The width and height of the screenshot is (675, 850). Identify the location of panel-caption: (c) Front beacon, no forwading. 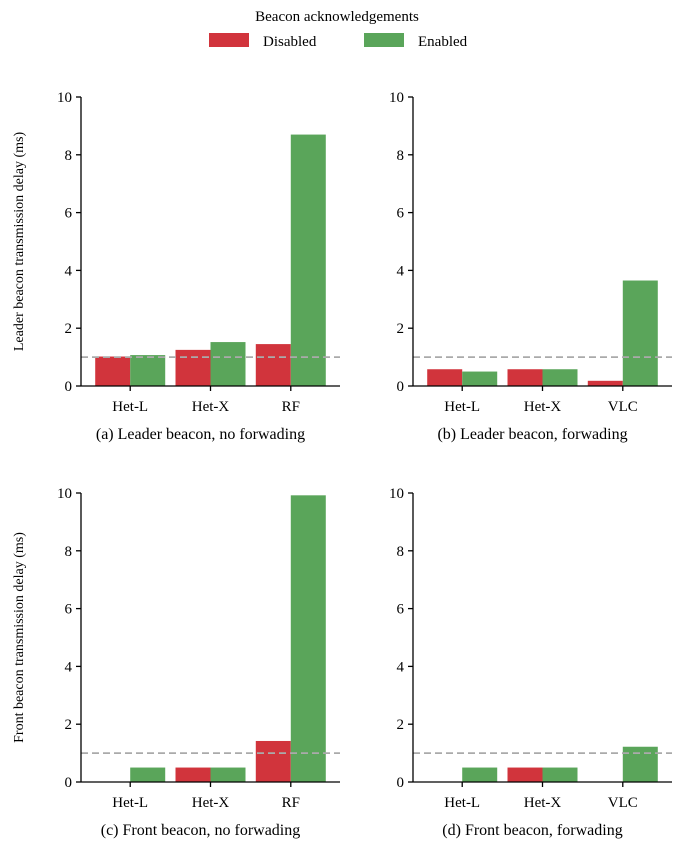
(201, 830).